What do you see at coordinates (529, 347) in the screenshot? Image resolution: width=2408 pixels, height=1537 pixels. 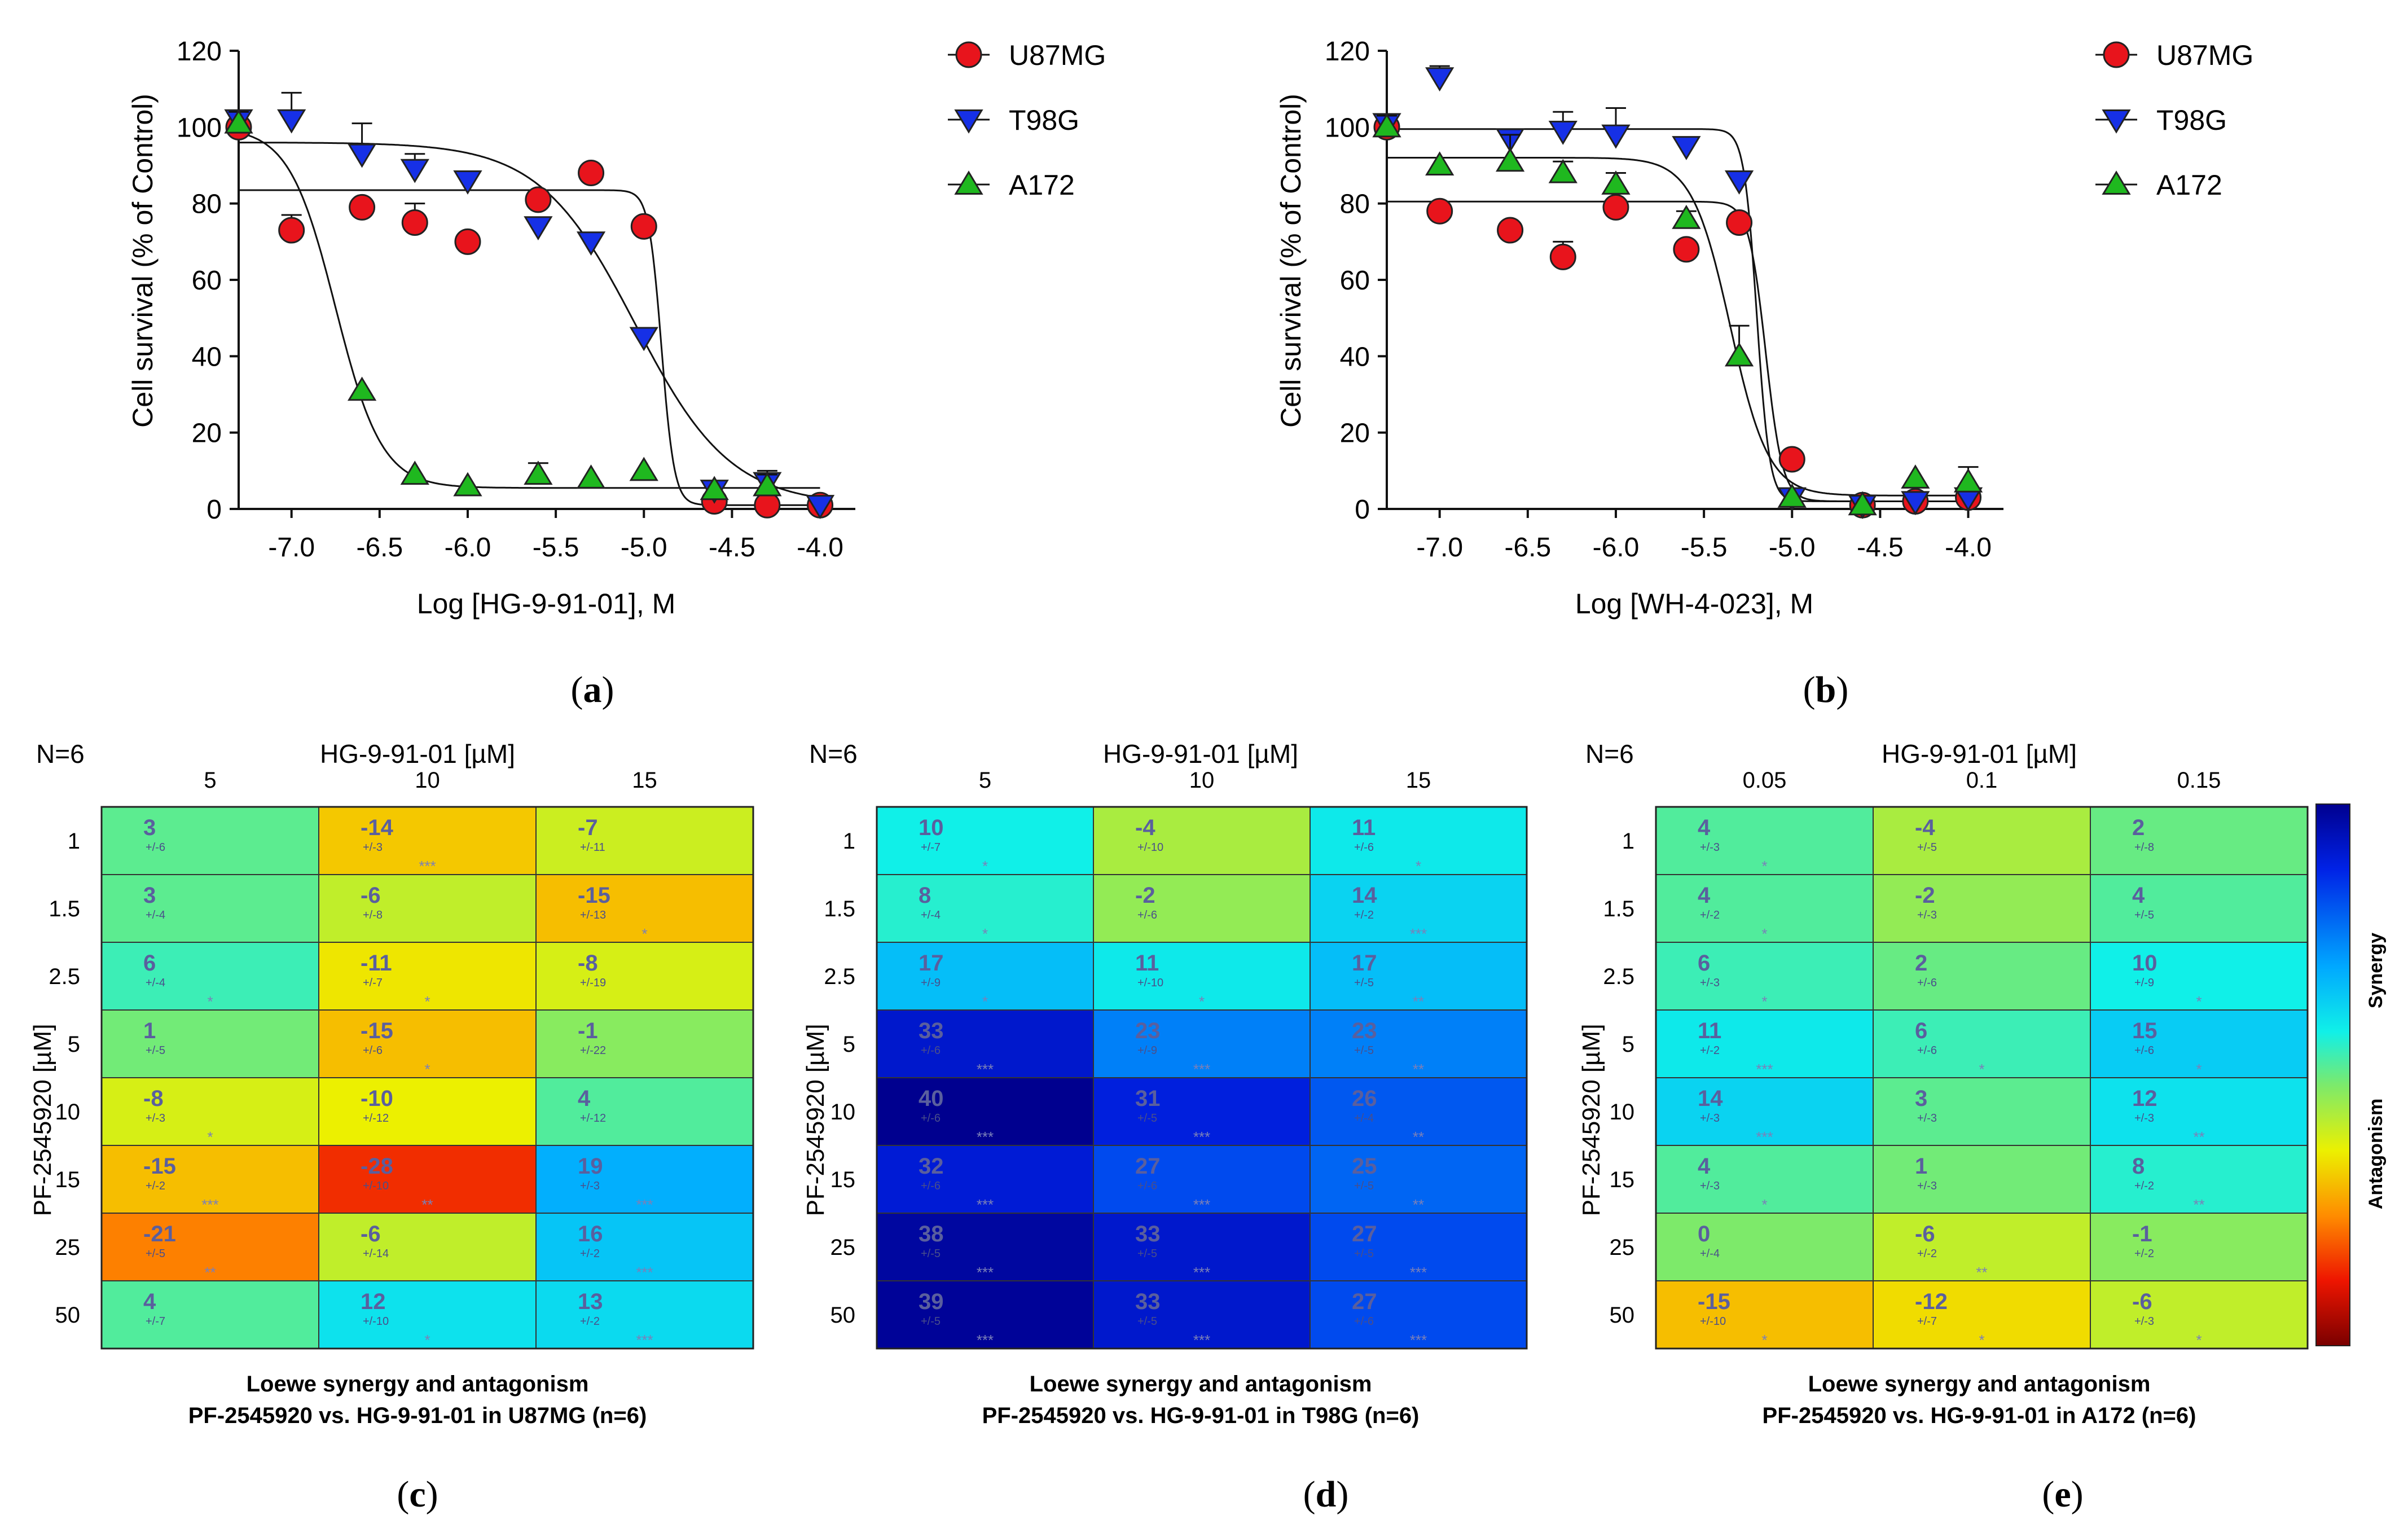 I see `fit-curve-u87mg` at bounding box center [529, 347].